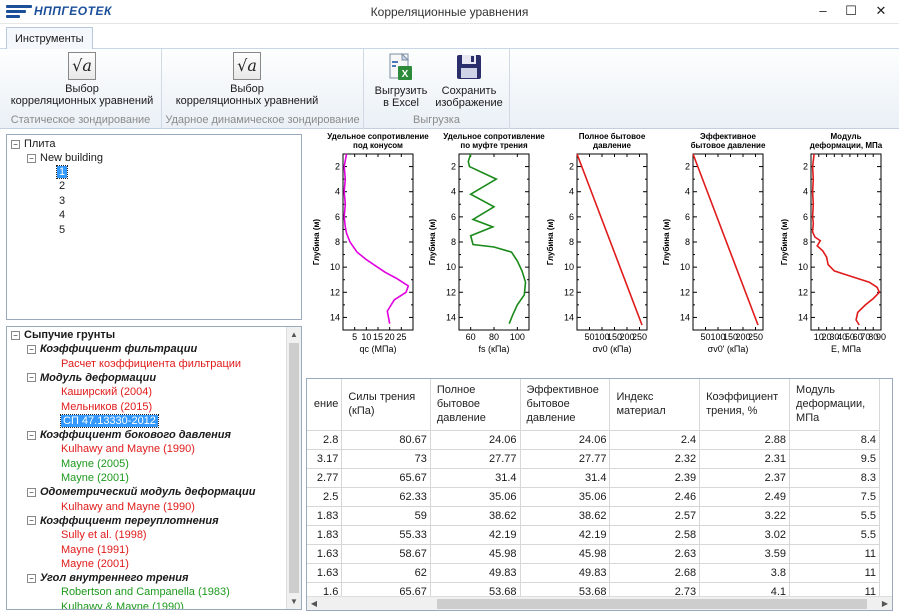 The height and width of the screenshot is (613, 899). I want to click on column-header: Эффективное бытовое давление, so click(565, 405).